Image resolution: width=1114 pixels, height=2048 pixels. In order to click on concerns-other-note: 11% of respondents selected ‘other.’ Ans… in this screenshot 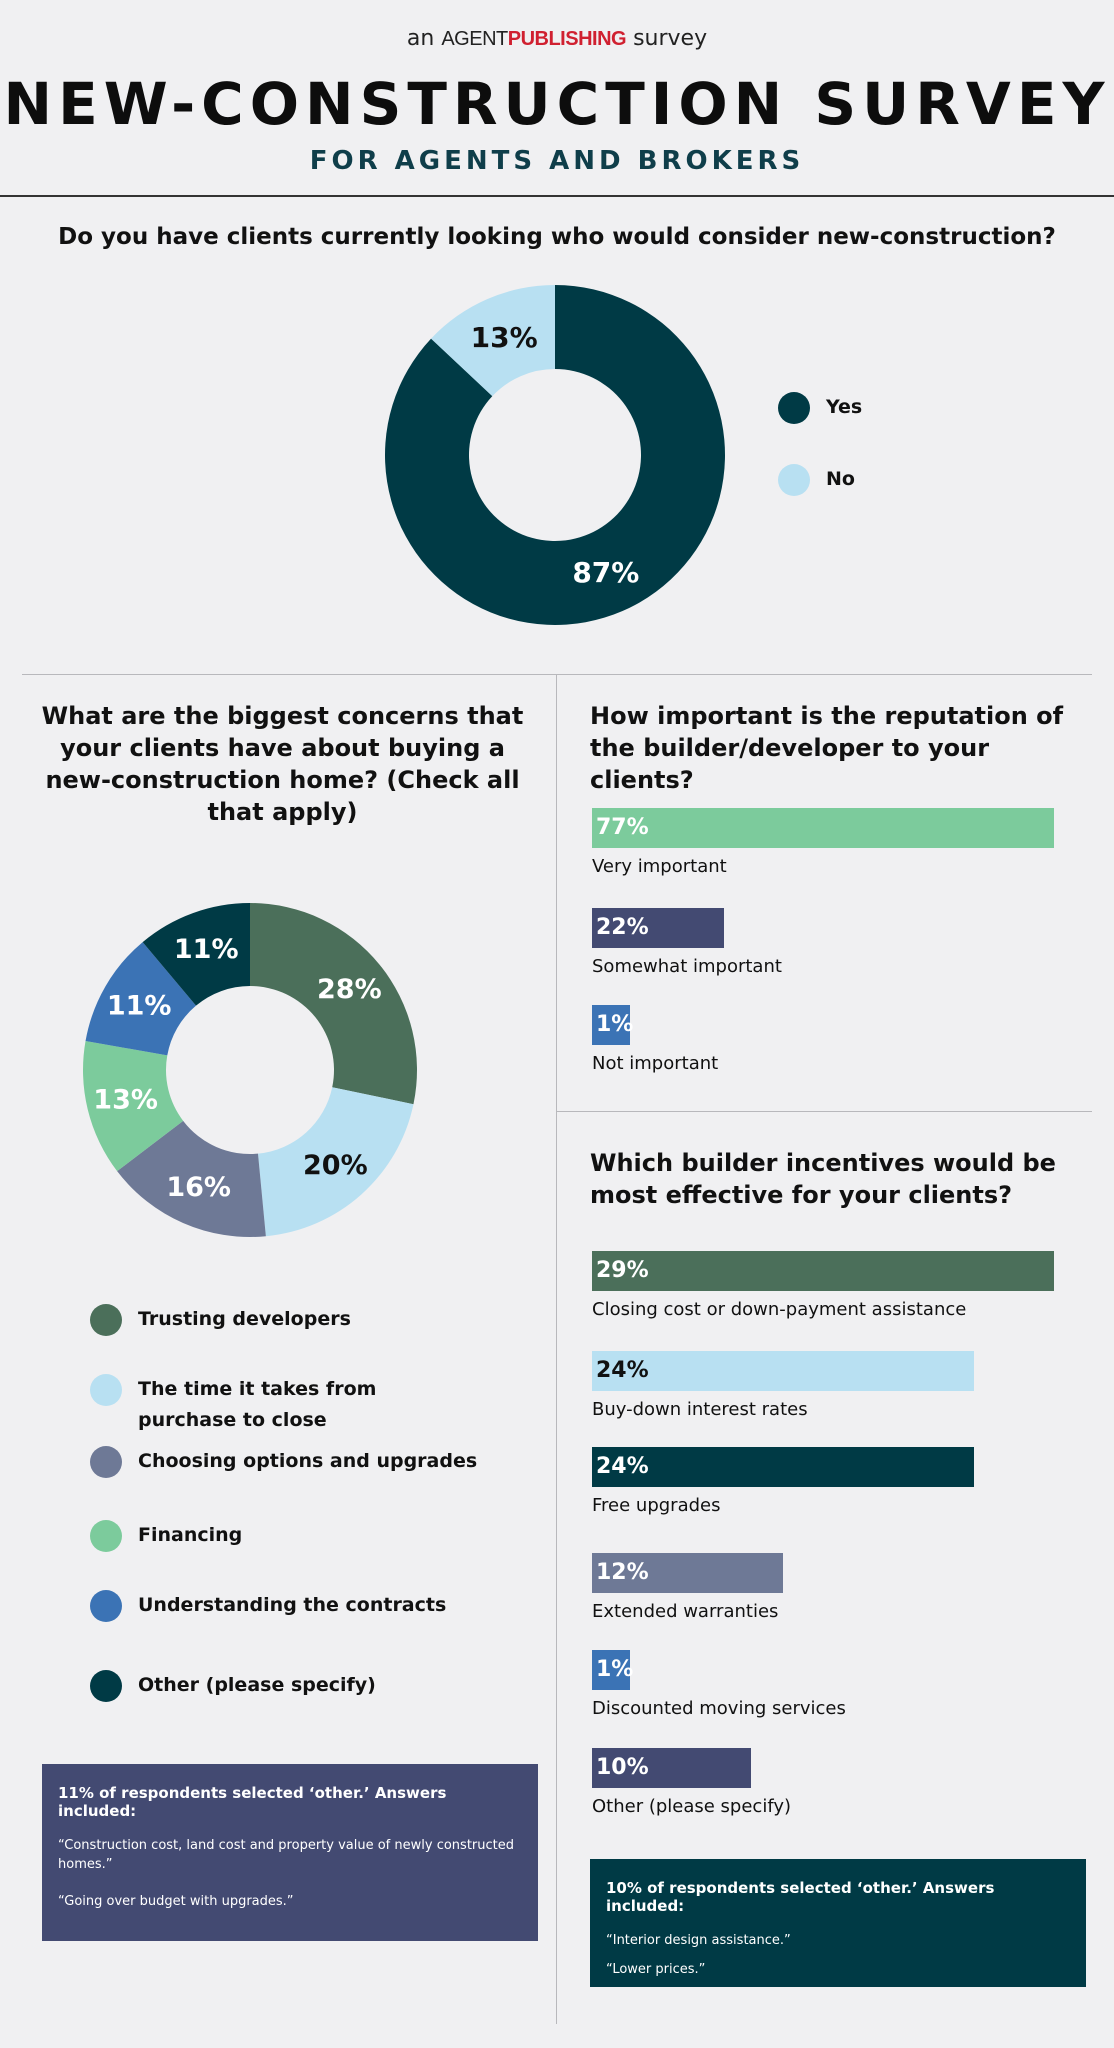, I will do `click(290, 1852)`.